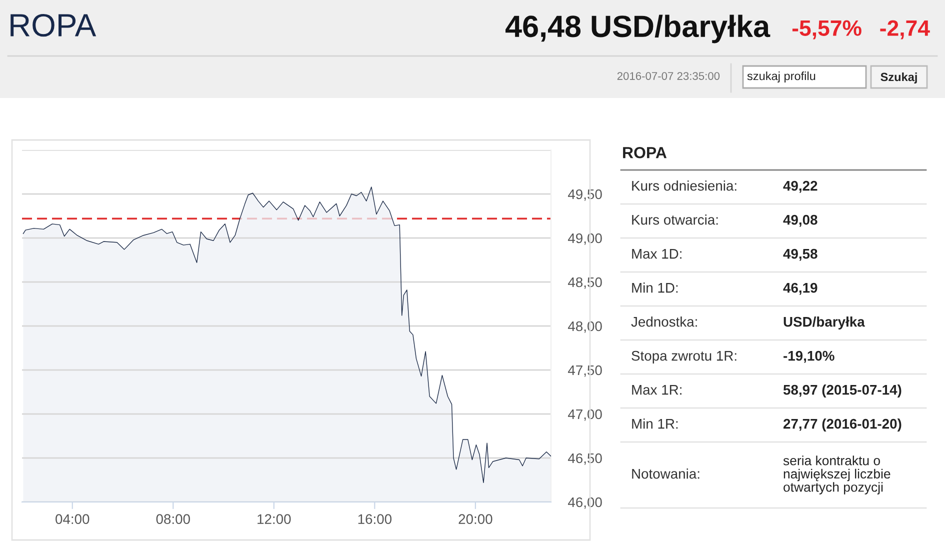 Image resolution: width=945 pixels, height=543 pixels. Describe the element at coordinates (809, 356) in the screenshot. I see `text: -19,10%` at that location.